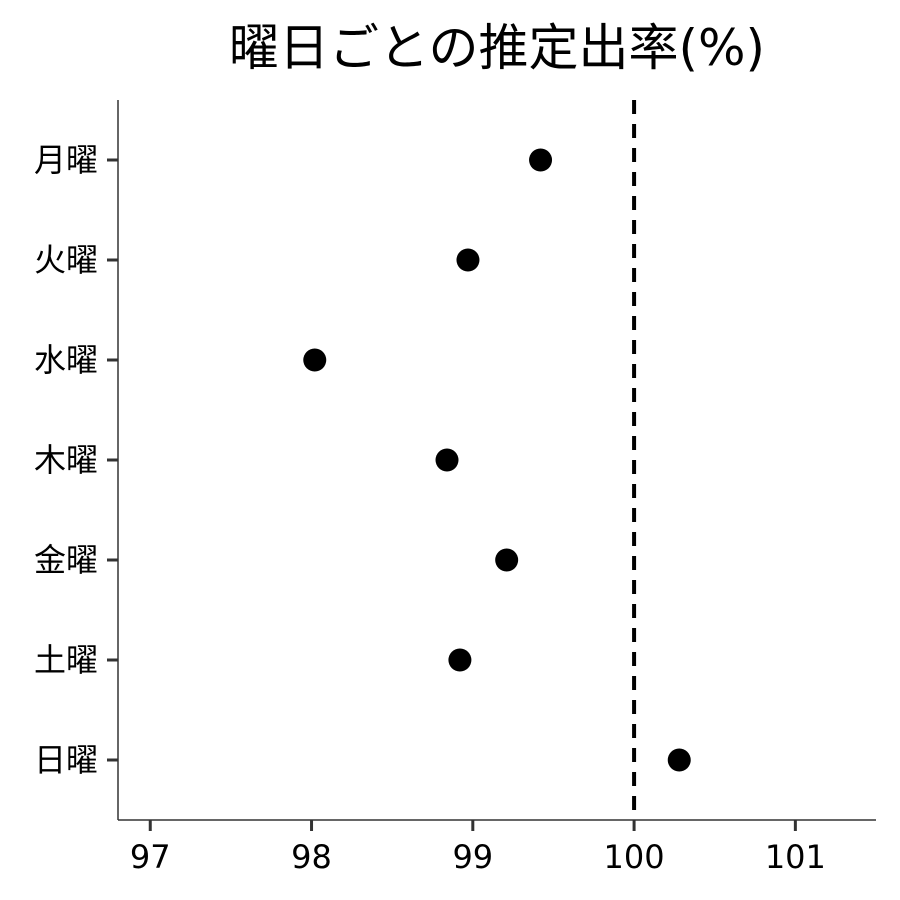  What do you see at coordinates (66, 360) in the screenshot?
I see `y-tick-label: 水曜` at bounding box center [66, 360].